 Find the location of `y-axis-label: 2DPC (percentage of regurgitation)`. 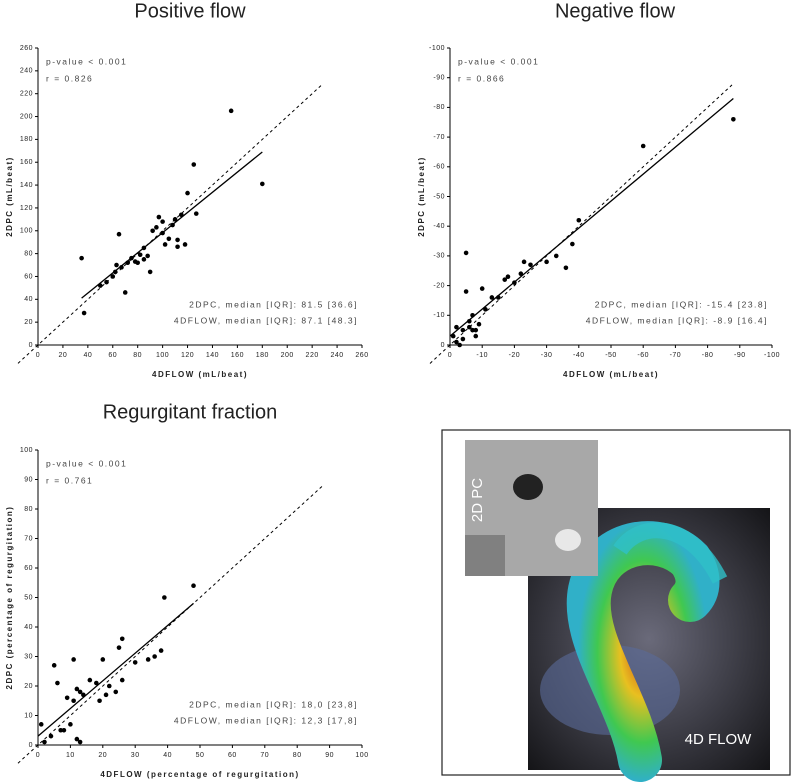

y-axis-label: 2DPC (percentage of regurgitation) is located at coordinates (9, 598).